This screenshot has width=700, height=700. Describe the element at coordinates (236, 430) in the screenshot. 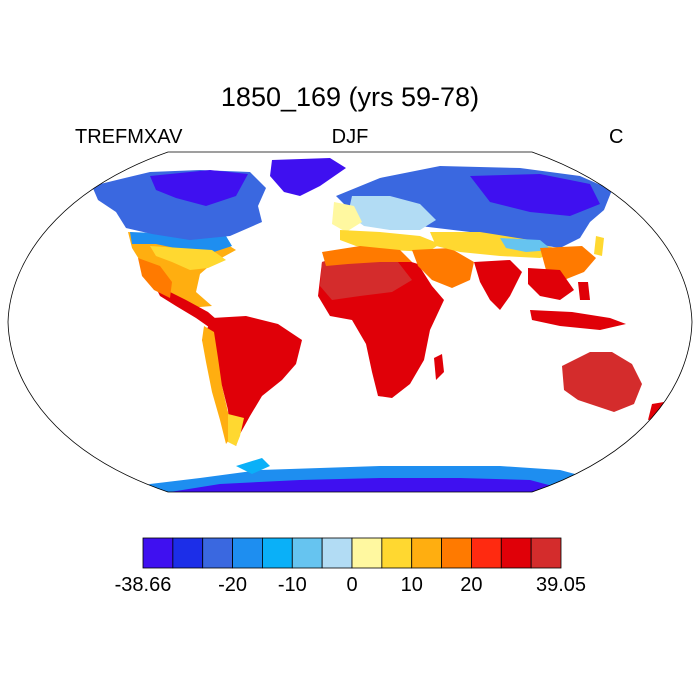

I see `patagonia` at that location.